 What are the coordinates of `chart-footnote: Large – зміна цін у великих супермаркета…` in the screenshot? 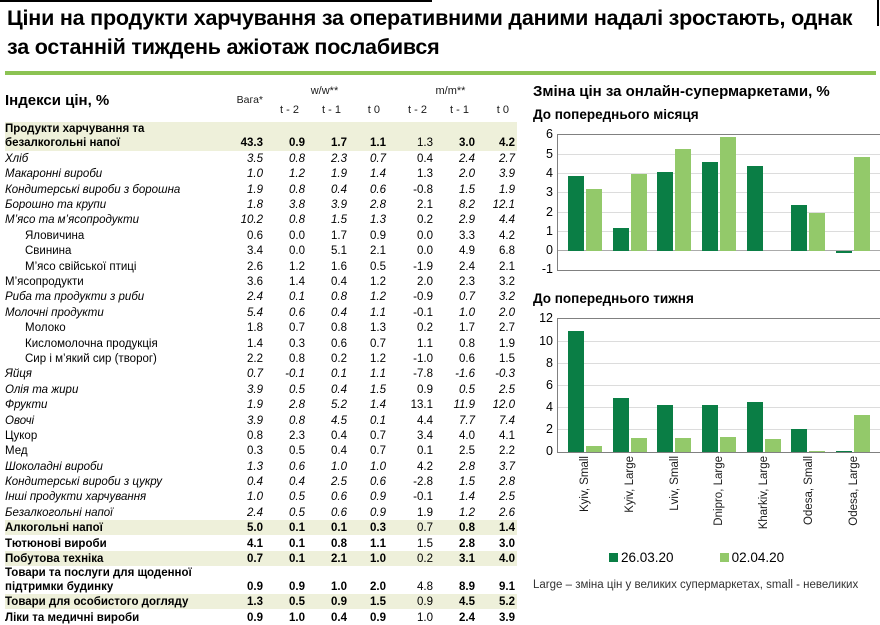 It's located at (696, 585).